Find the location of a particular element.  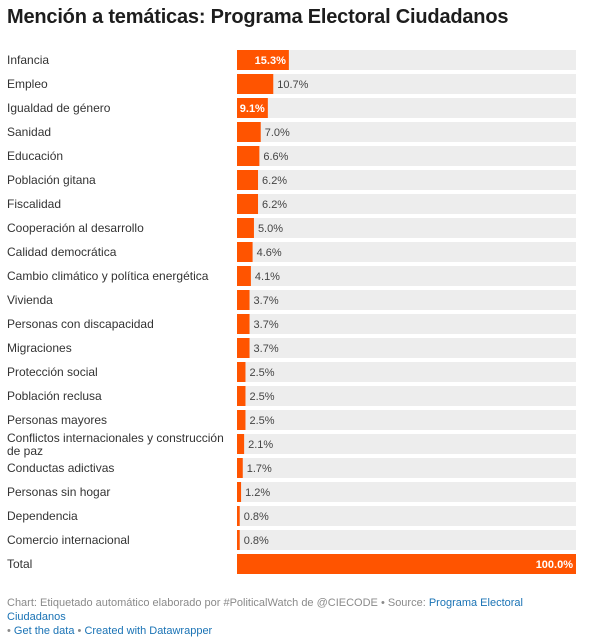

category-label: Infancia is located at coordinates (28, 60).